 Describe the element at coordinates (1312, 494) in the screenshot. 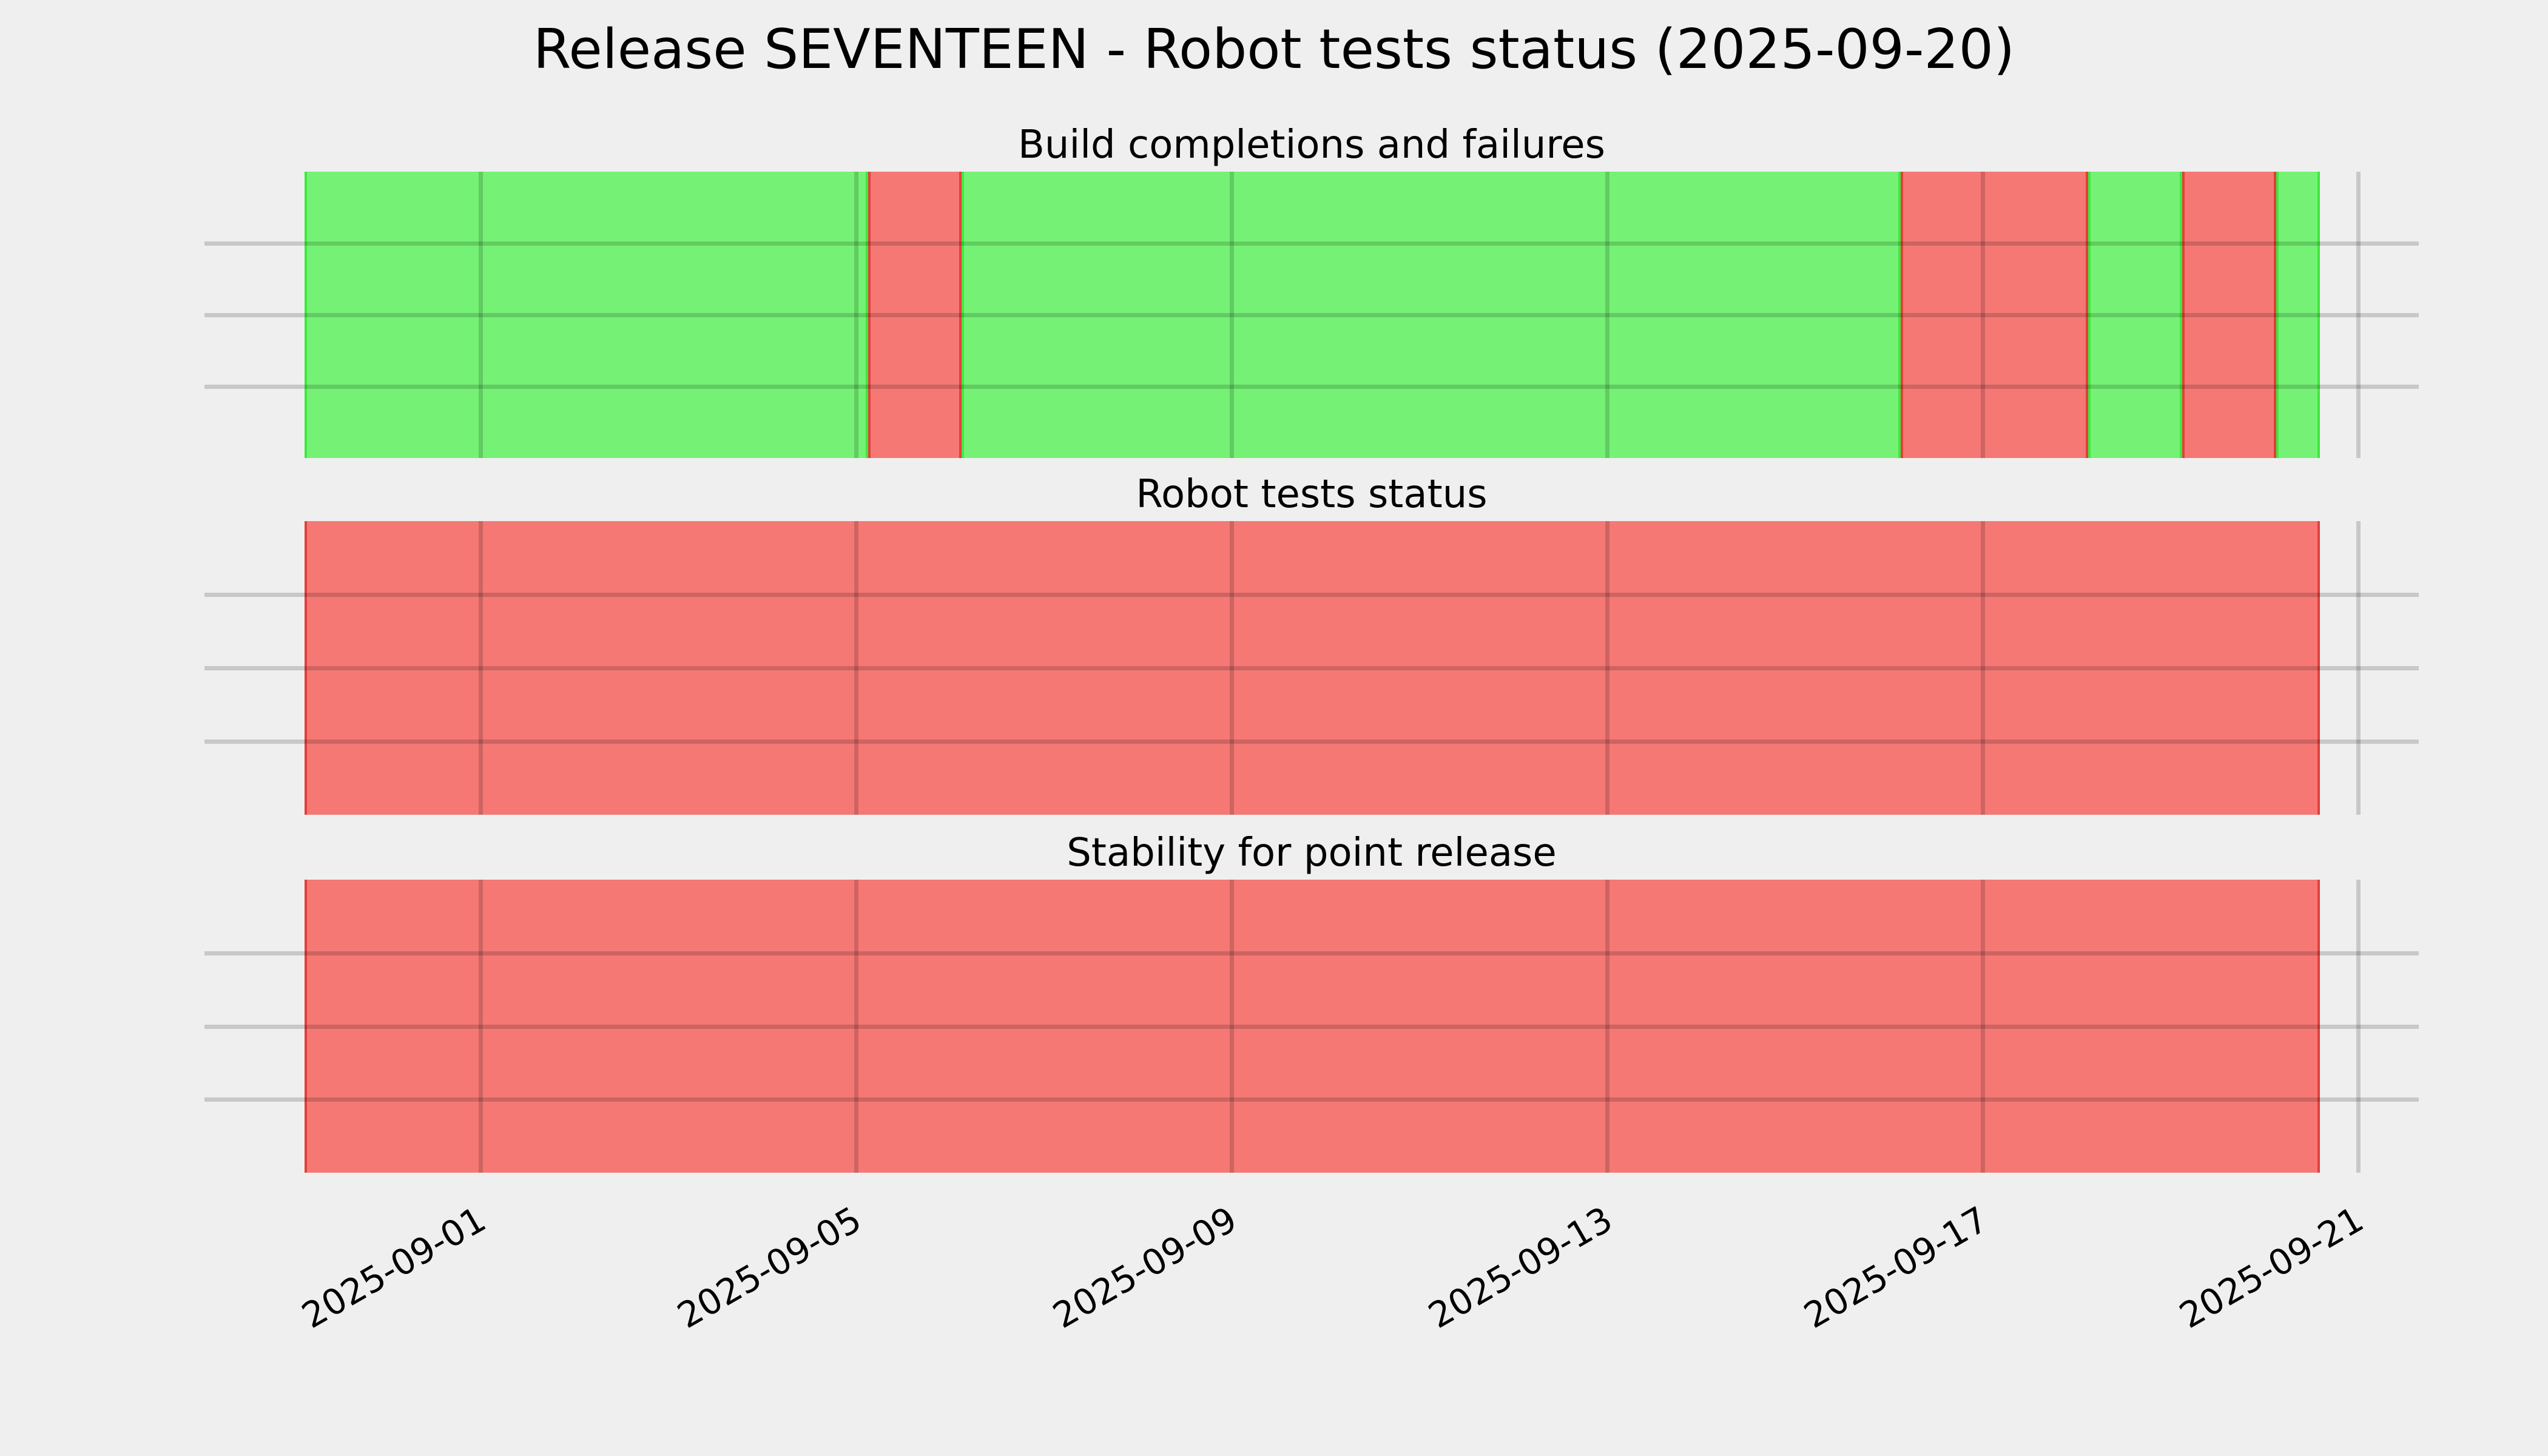

I see `panel-subtitle: Robot tests status` at that location.